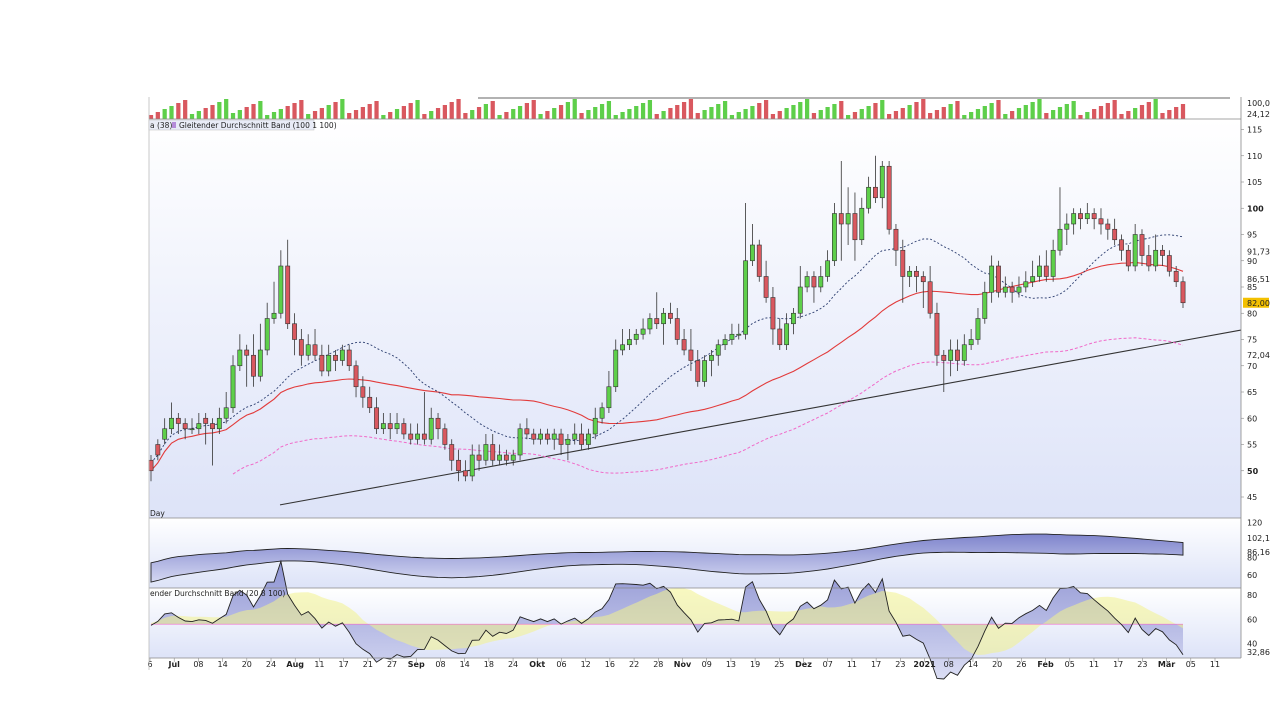  I want to click on price-tick-label: 95, so click(1252, 235).